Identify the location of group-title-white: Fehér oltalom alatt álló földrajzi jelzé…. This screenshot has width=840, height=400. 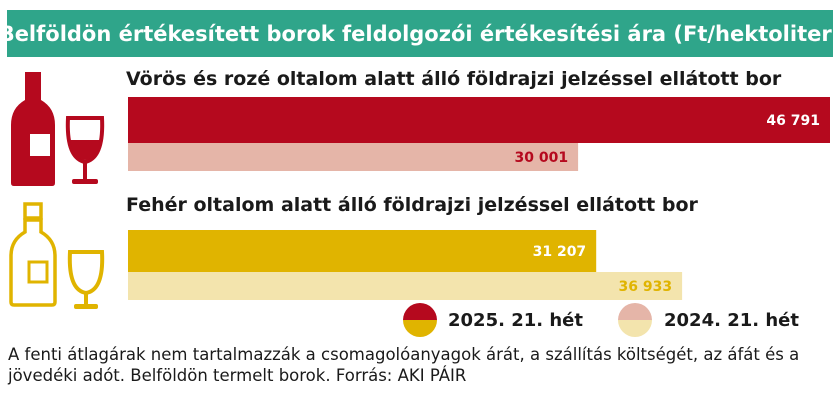
(412, 205).